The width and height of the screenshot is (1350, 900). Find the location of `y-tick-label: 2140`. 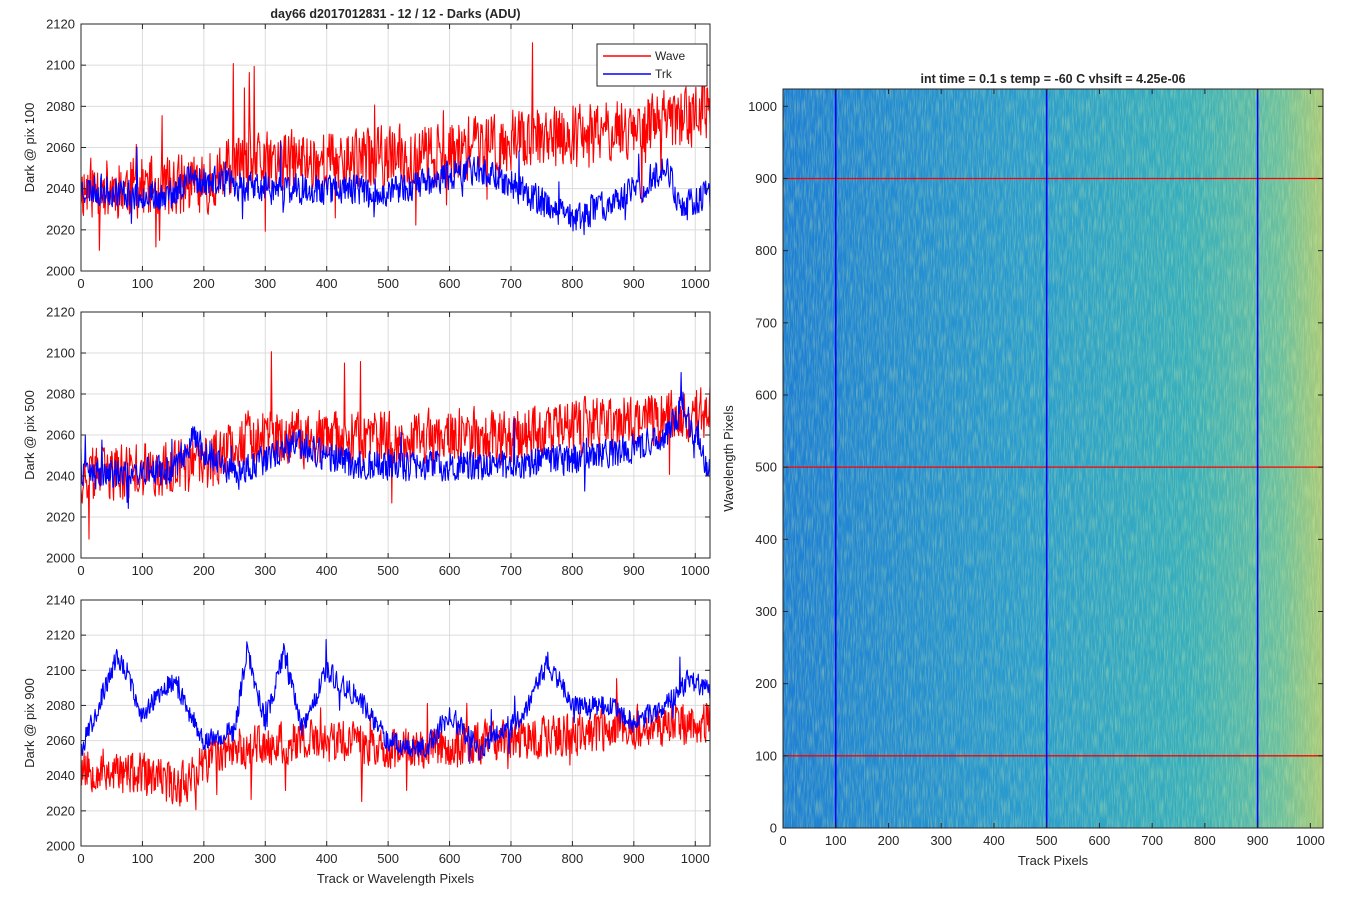

y-tick-label: 2140 is located at coordinates (60, 600).